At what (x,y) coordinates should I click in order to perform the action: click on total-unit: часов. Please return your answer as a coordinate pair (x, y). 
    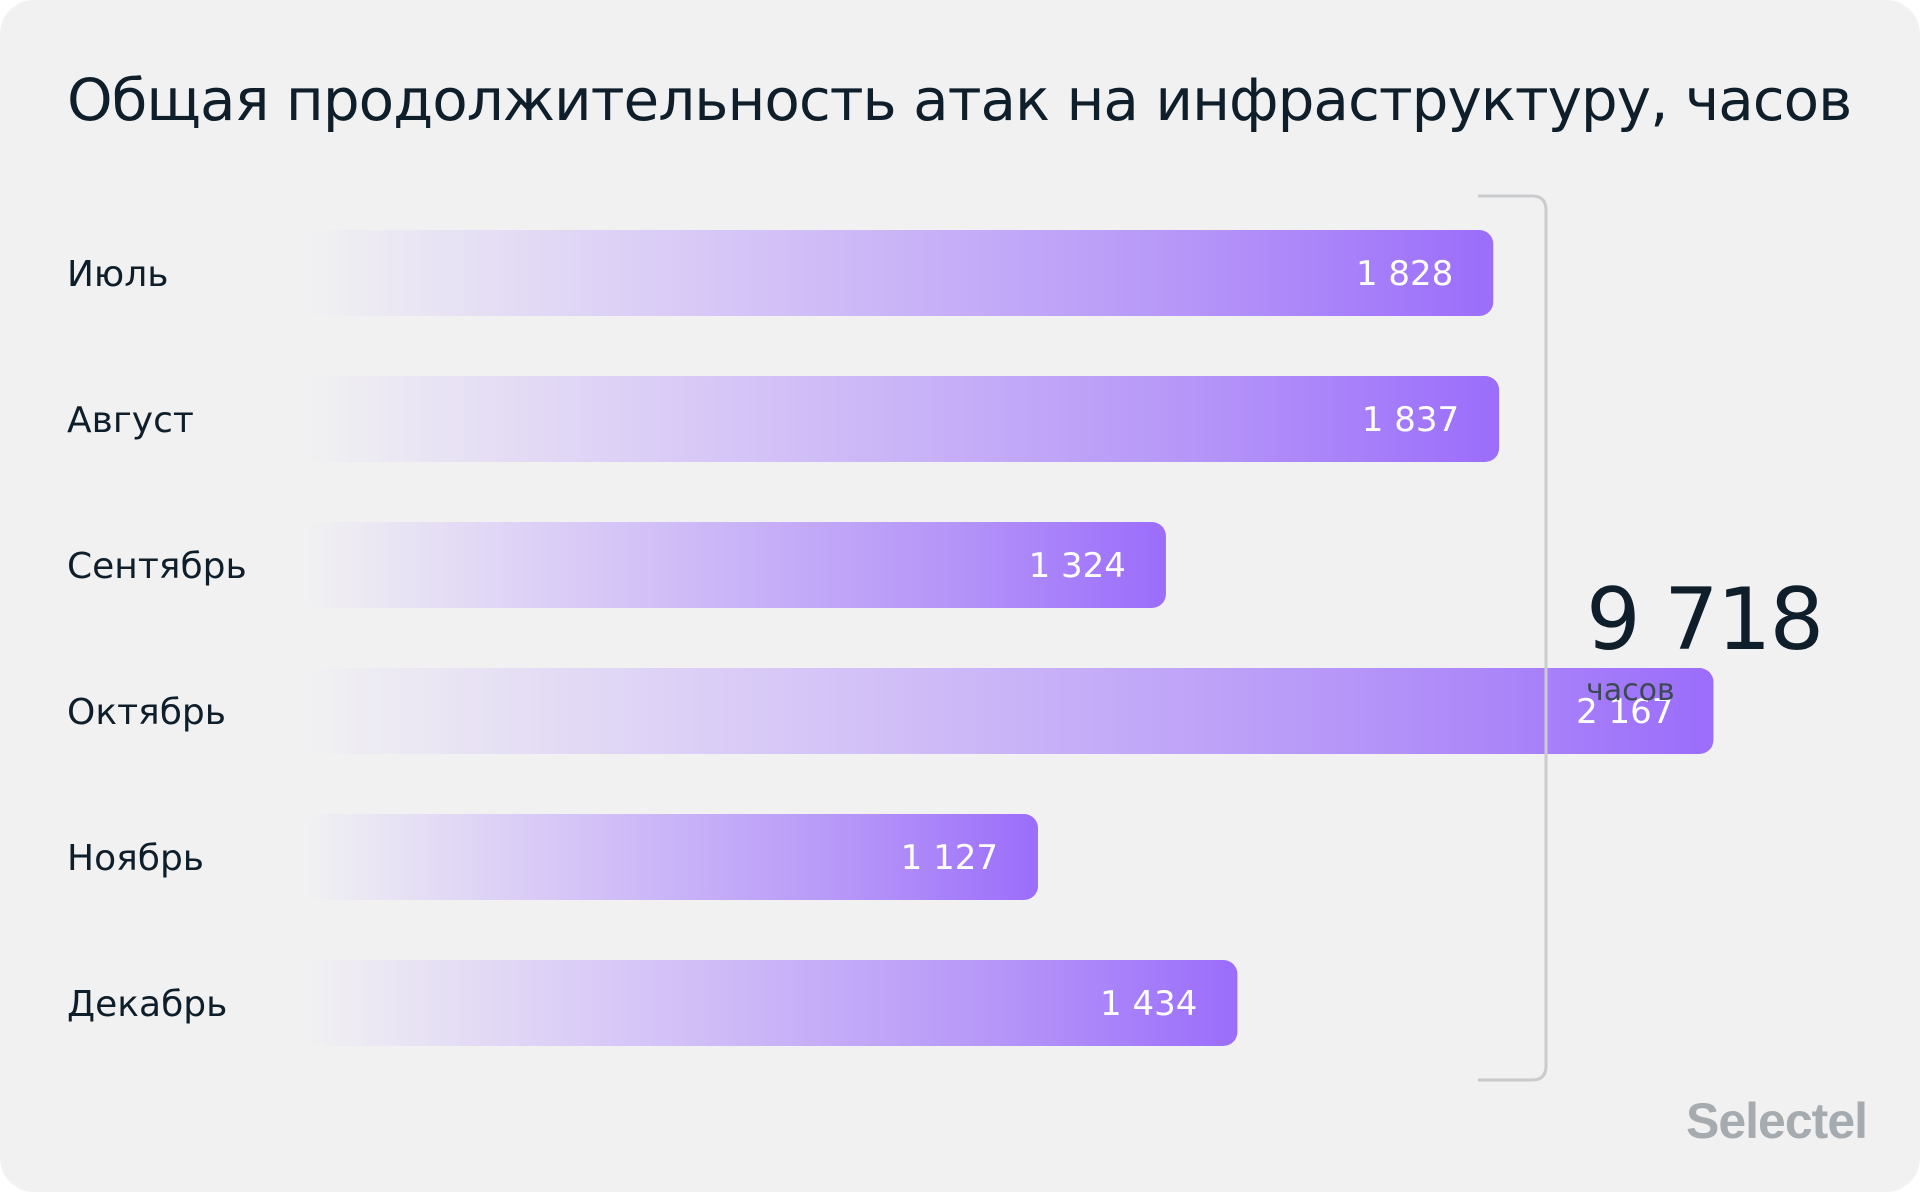
    Looking at the image, I should click on (1630, 690).